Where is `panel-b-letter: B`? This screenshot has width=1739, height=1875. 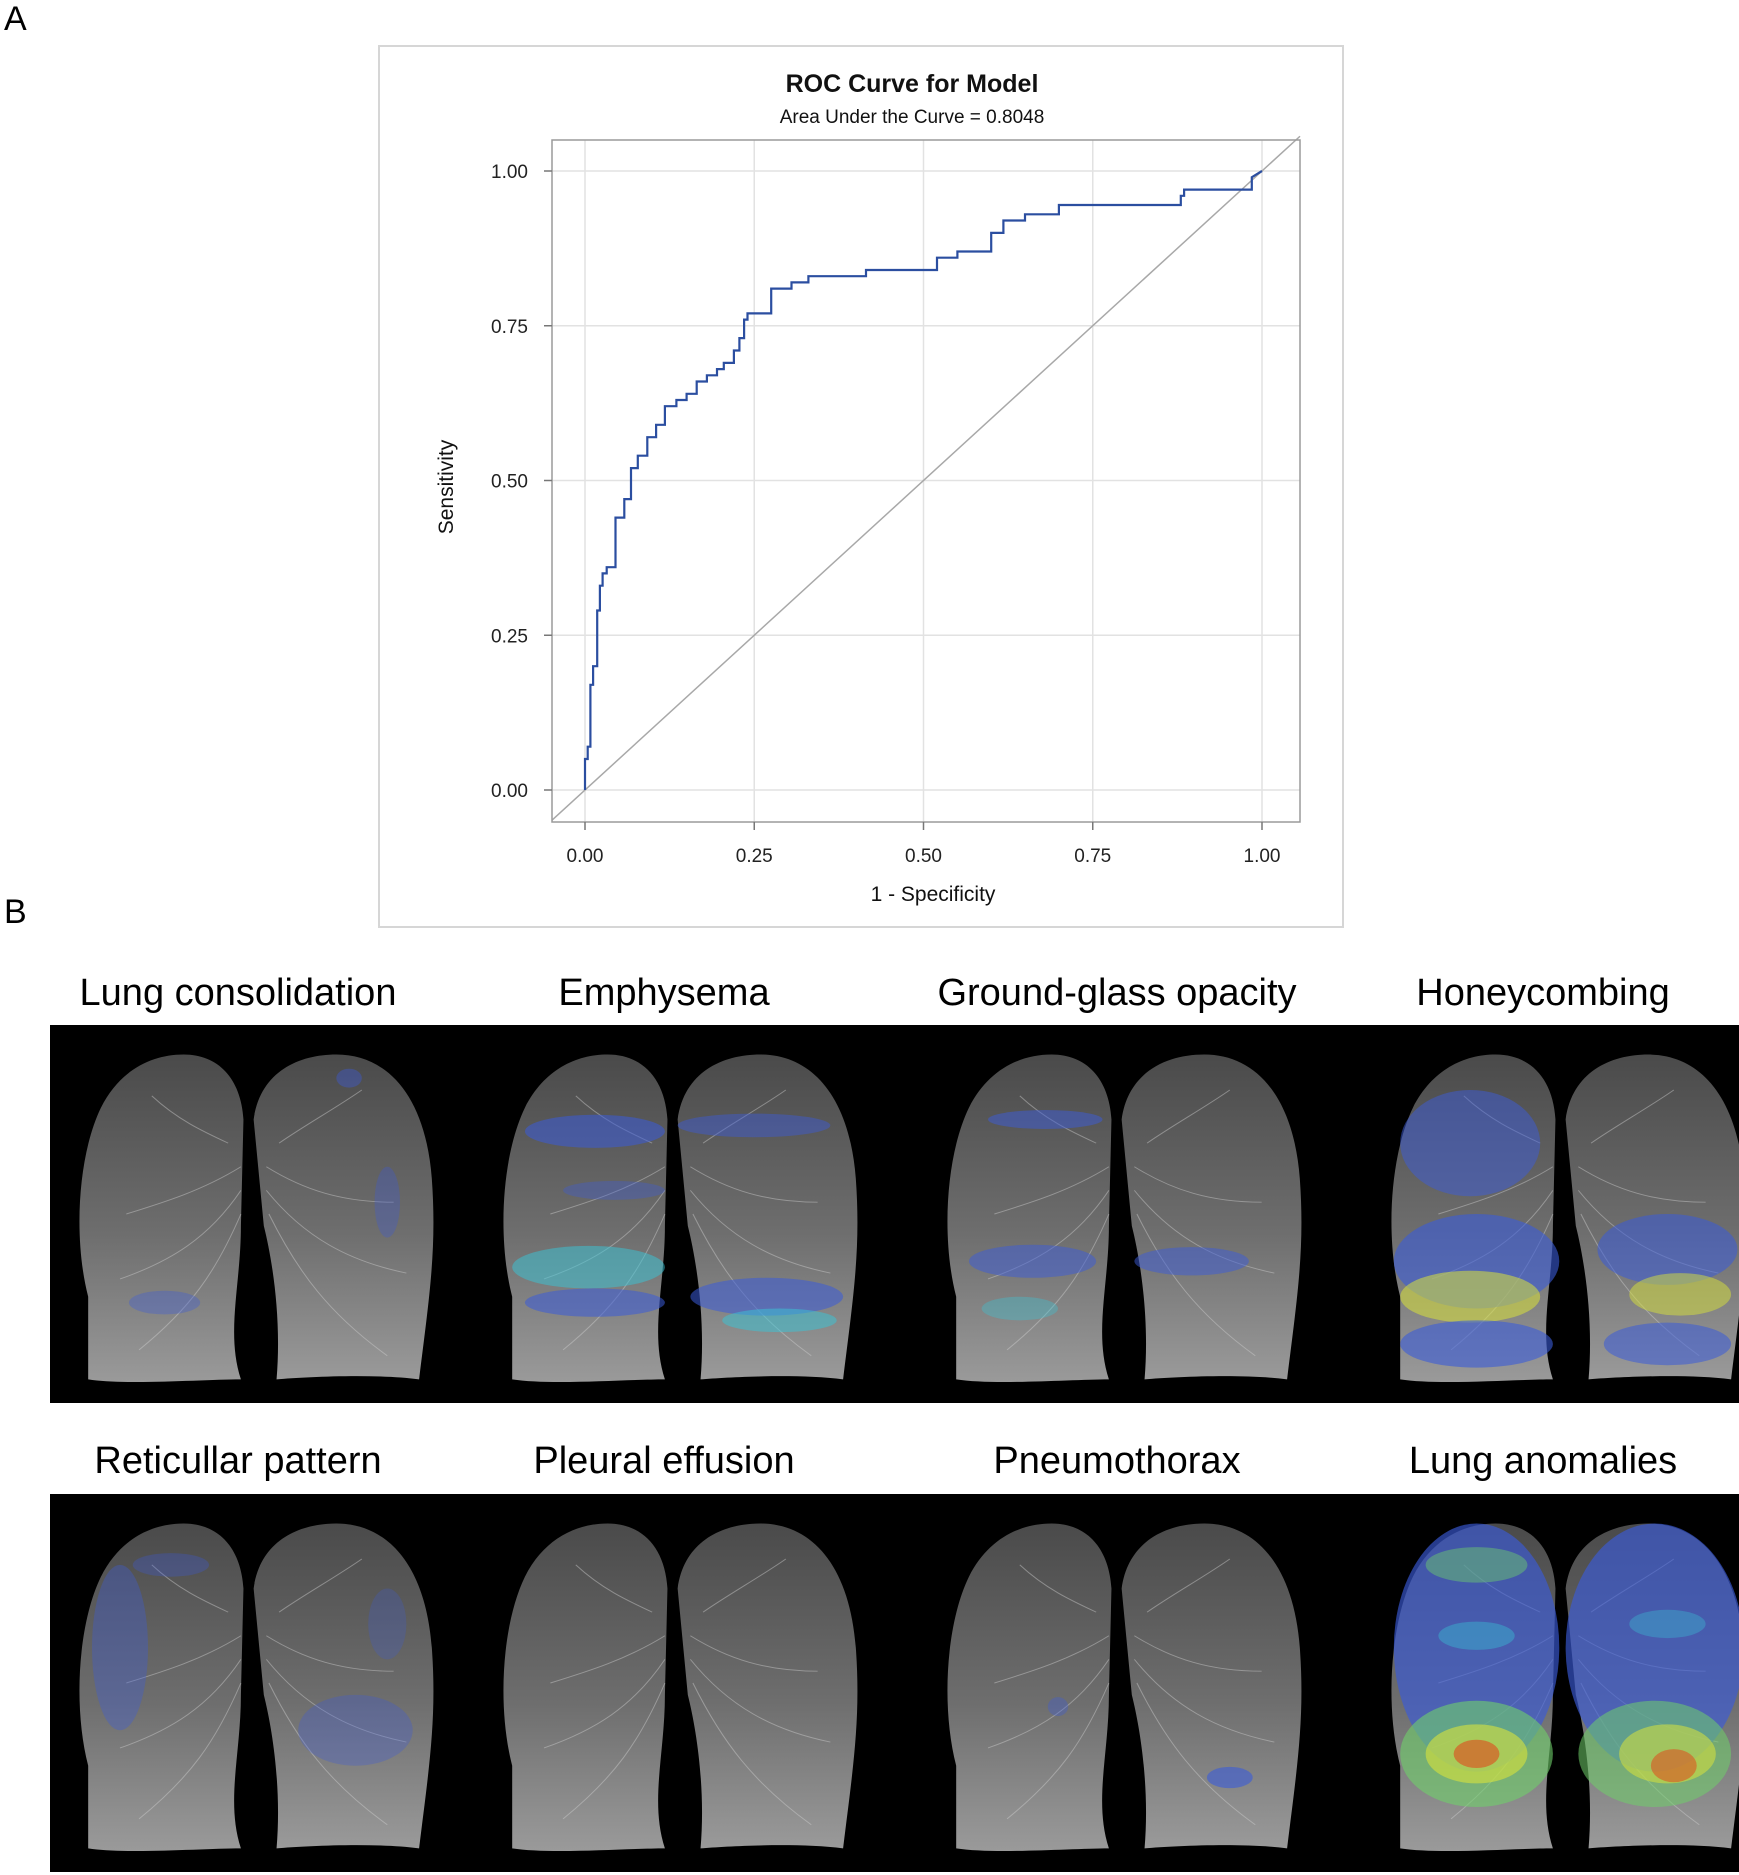
panel-b-letter: B is located at coordinates (15, 912).